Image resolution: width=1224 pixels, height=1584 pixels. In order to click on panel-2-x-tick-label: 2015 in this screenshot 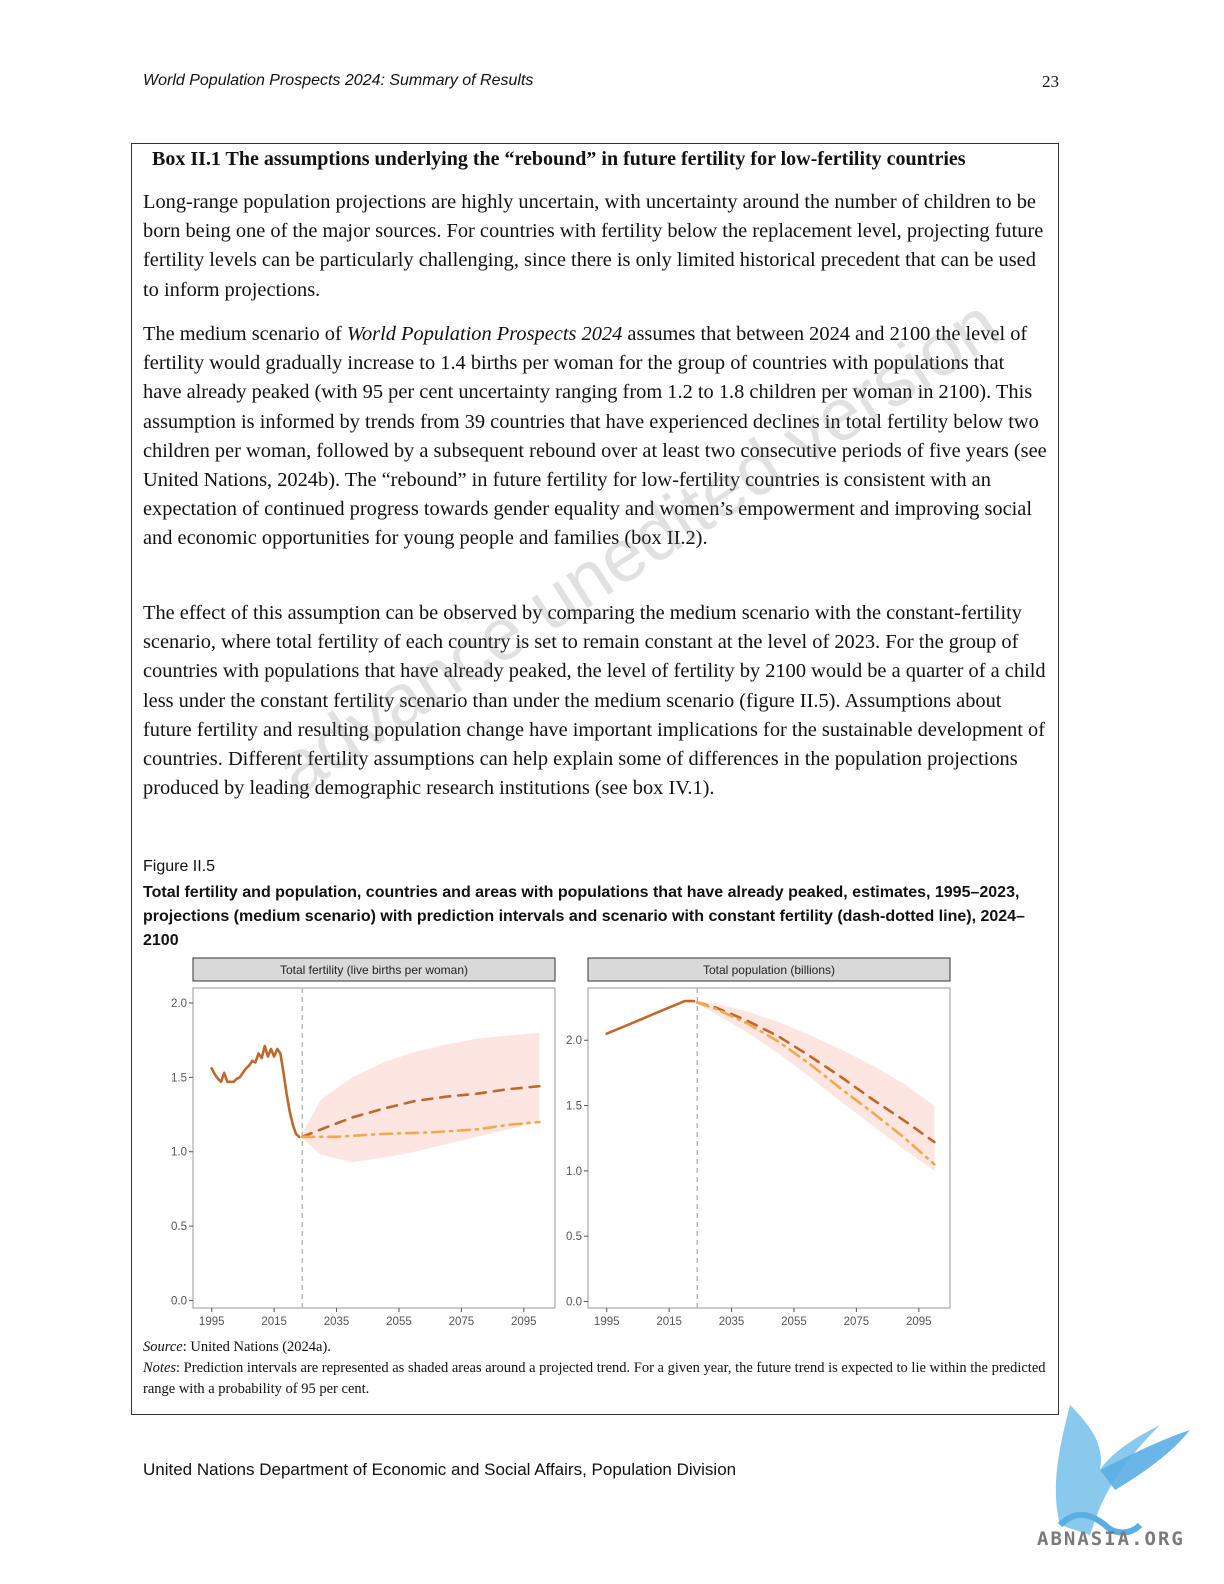, I will do `click(669, 1322)`.